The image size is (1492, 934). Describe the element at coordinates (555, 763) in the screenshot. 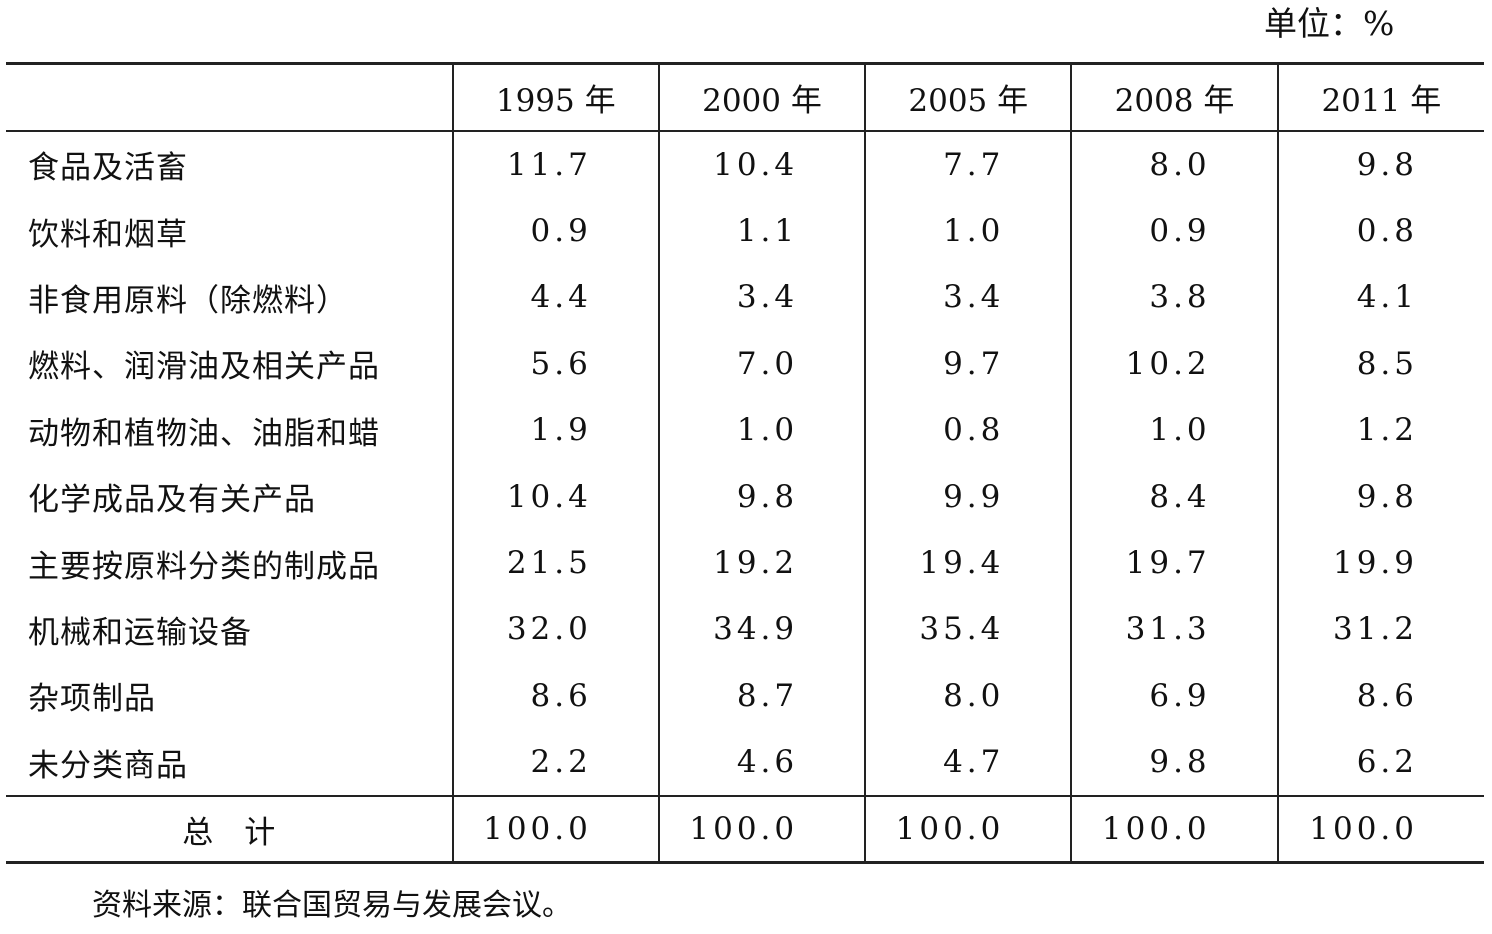

I see `table-cell: 2.2` at that location.